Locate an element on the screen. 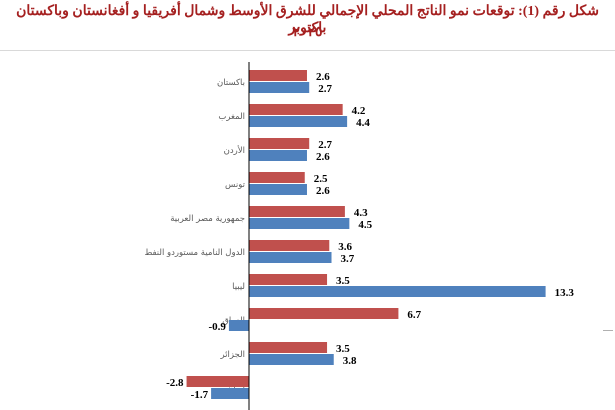  category-label: الأردن is located at coordinates (234, 150).